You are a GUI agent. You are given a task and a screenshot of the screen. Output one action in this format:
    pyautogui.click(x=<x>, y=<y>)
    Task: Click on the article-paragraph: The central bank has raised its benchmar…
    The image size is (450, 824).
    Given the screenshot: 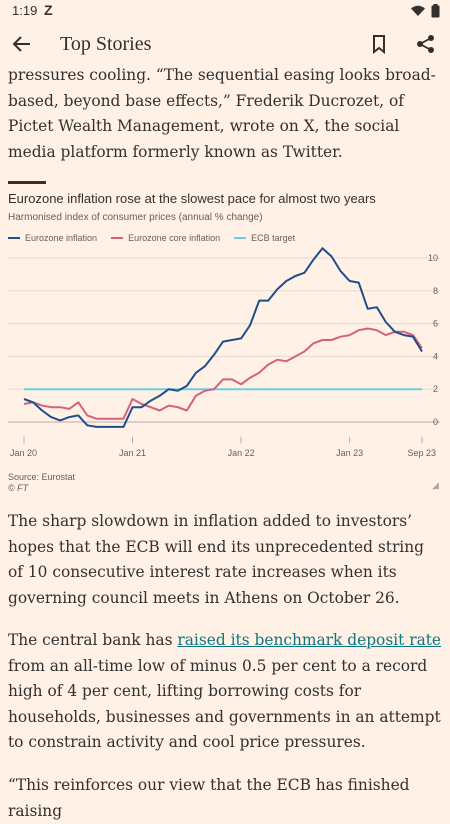 What is the action you would take?
    pyautogui.click(x=225, y=692)
    